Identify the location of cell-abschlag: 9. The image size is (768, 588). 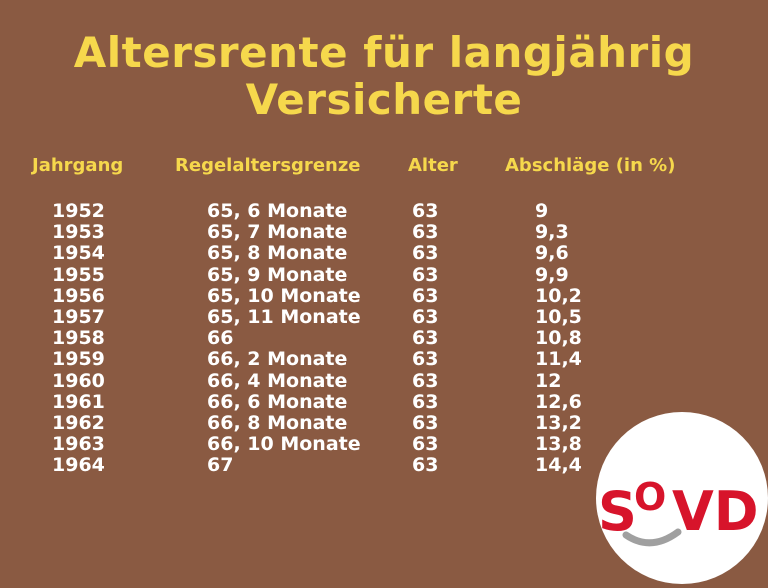
(542, 211).